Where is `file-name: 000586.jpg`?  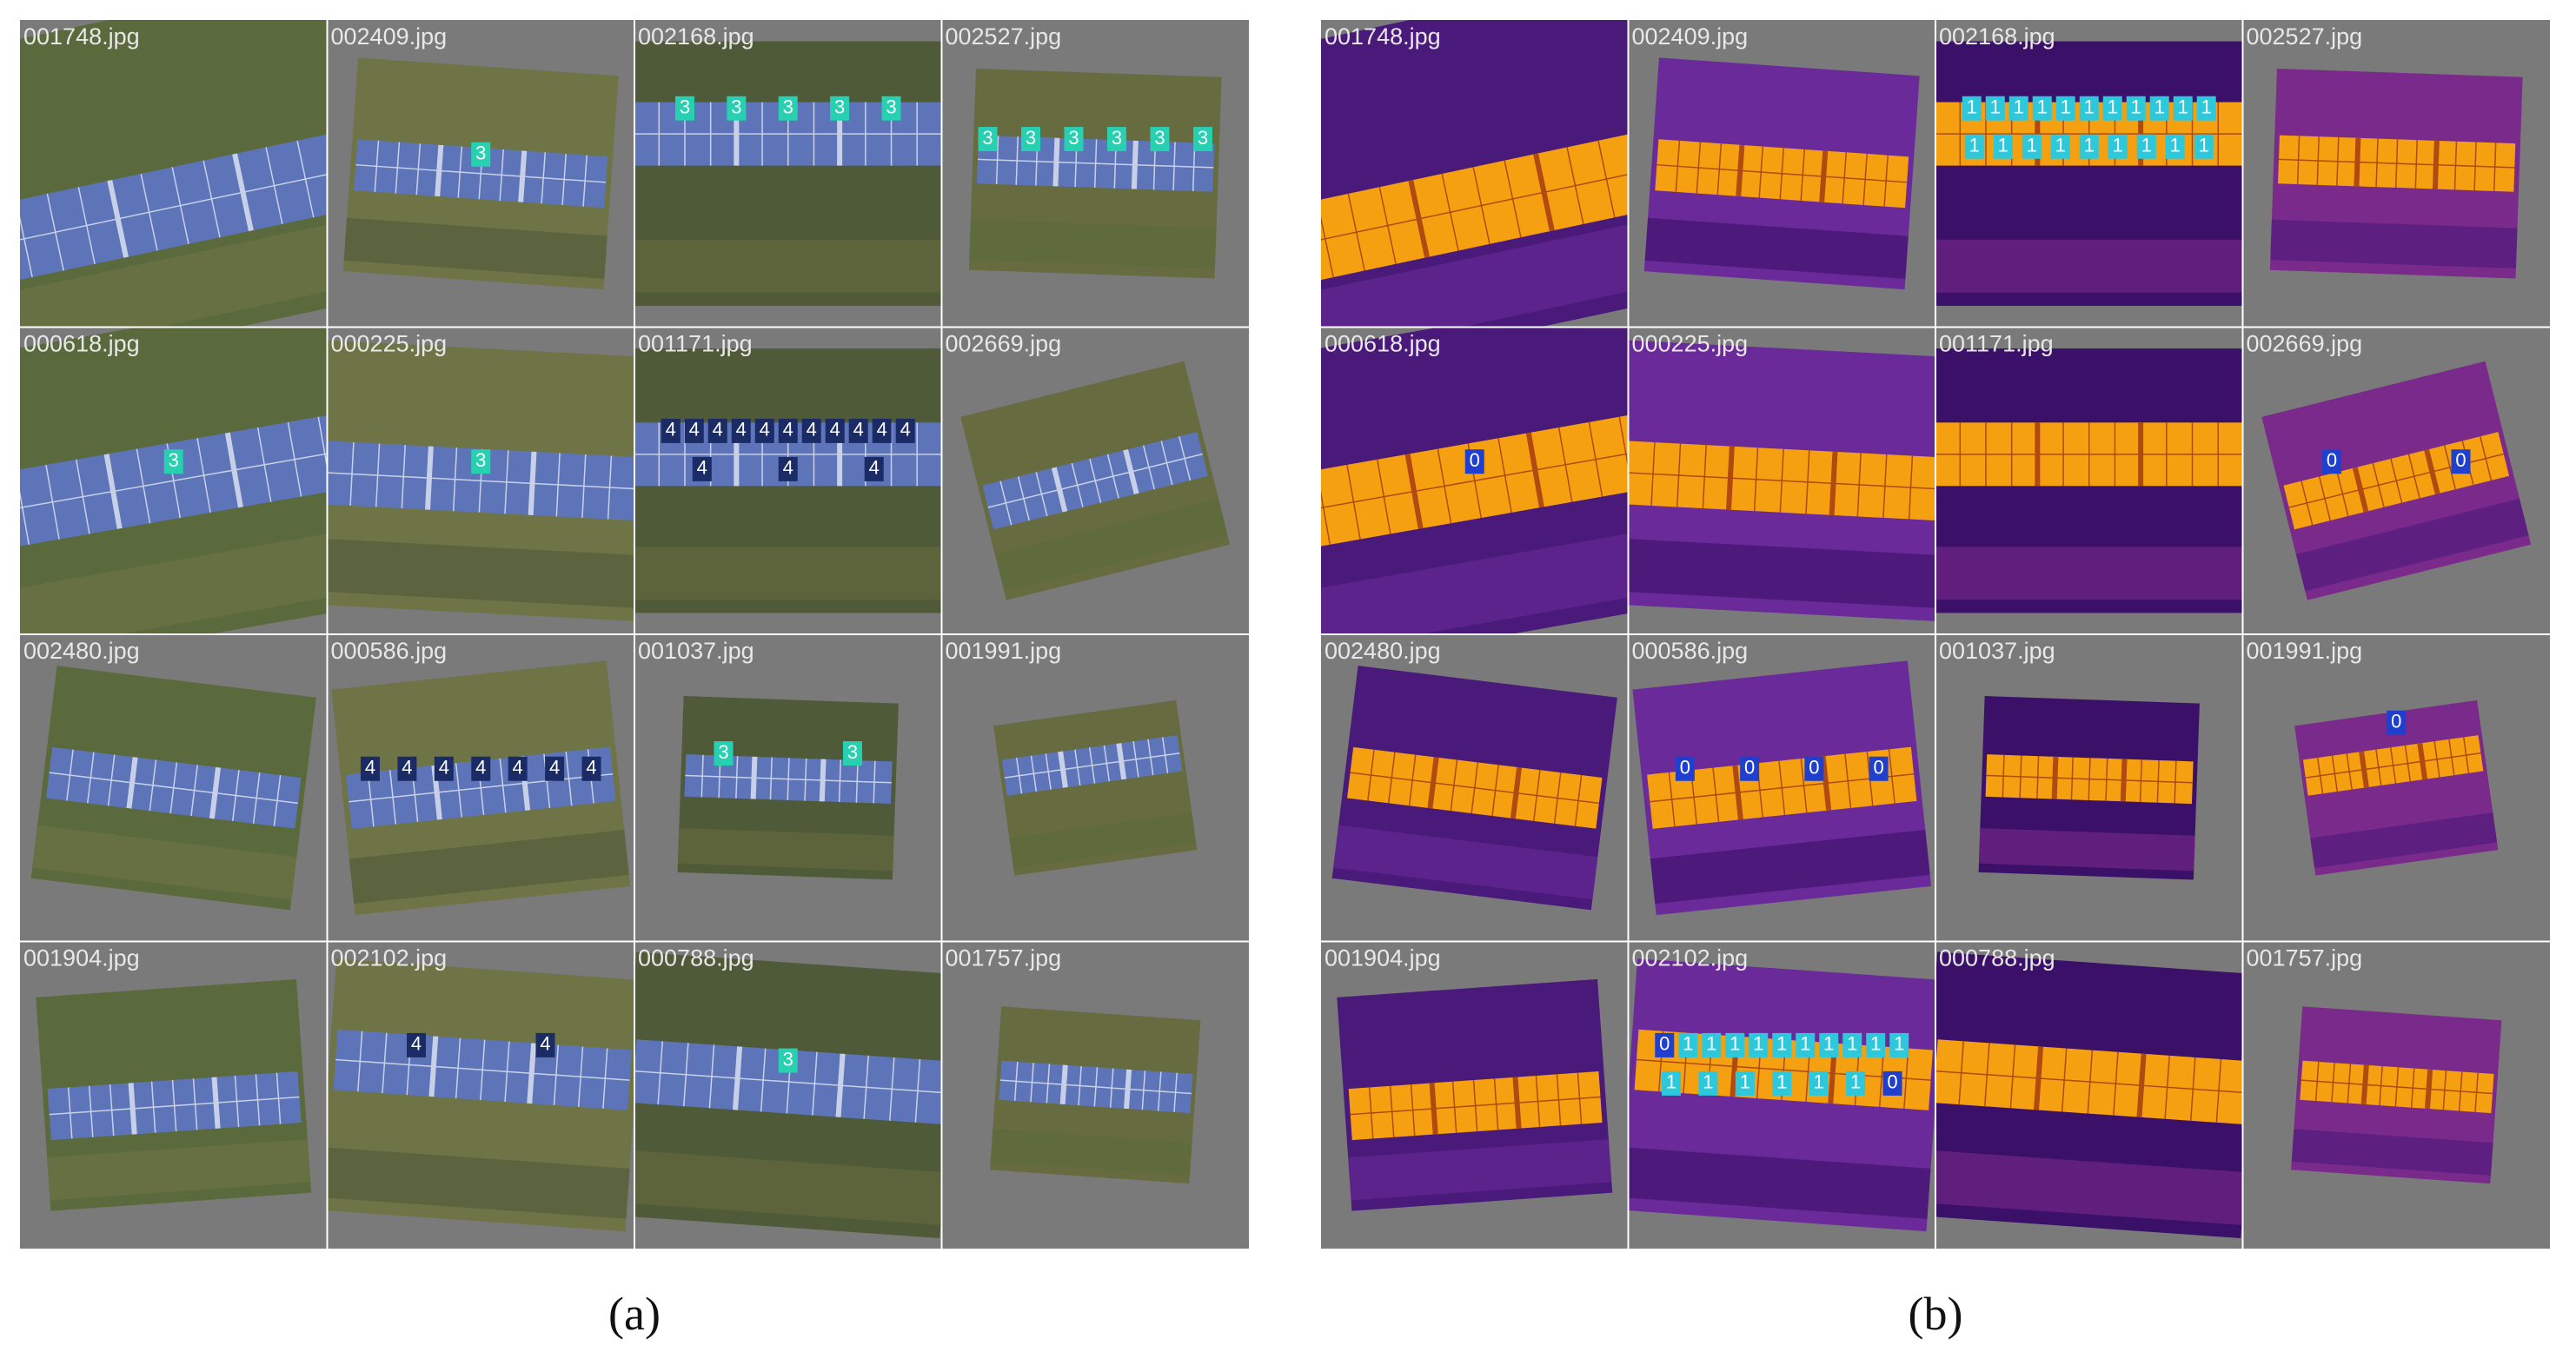 file-name: 000586.jpg is located at coordinates (389, 651).